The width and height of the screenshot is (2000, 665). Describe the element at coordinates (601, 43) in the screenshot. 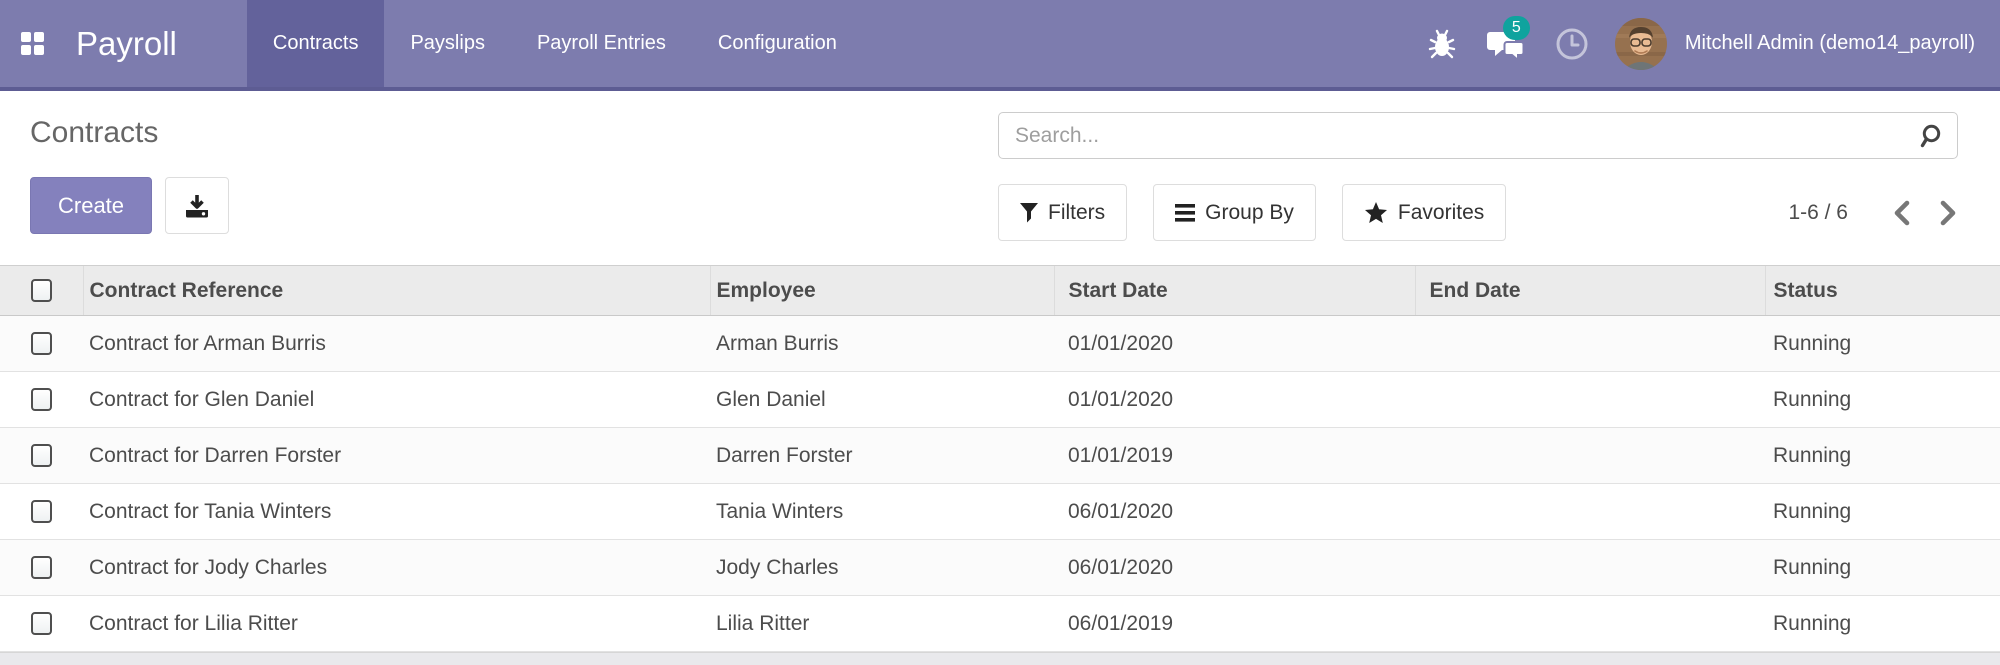

I see `menu-item-payroll-entries: Payroll Entries` at that location.